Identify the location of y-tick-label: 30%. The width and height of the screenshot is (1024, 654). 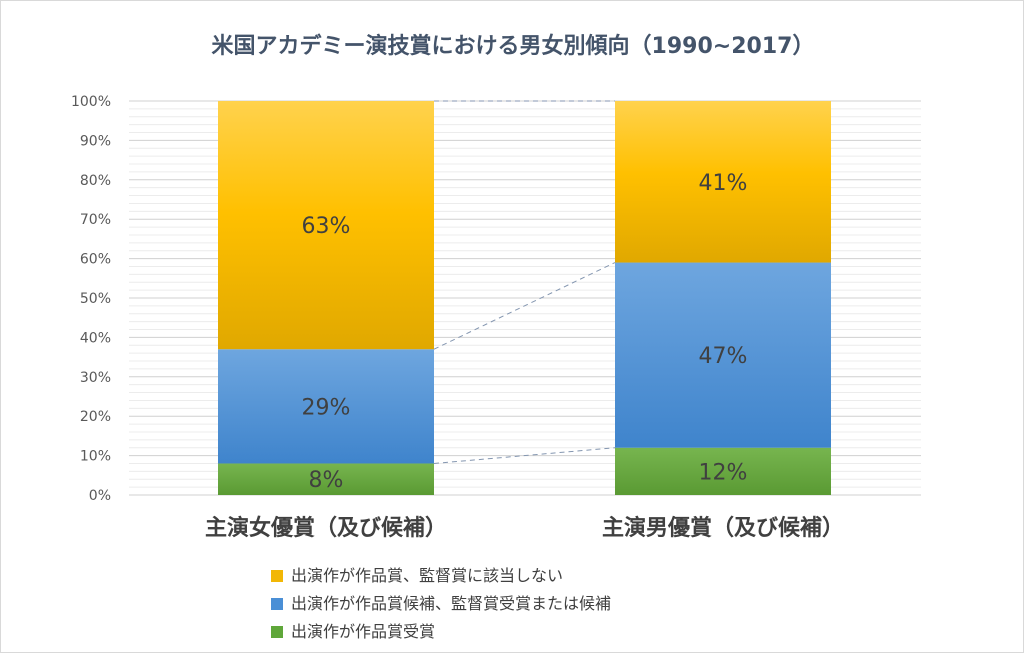
(95, 378).